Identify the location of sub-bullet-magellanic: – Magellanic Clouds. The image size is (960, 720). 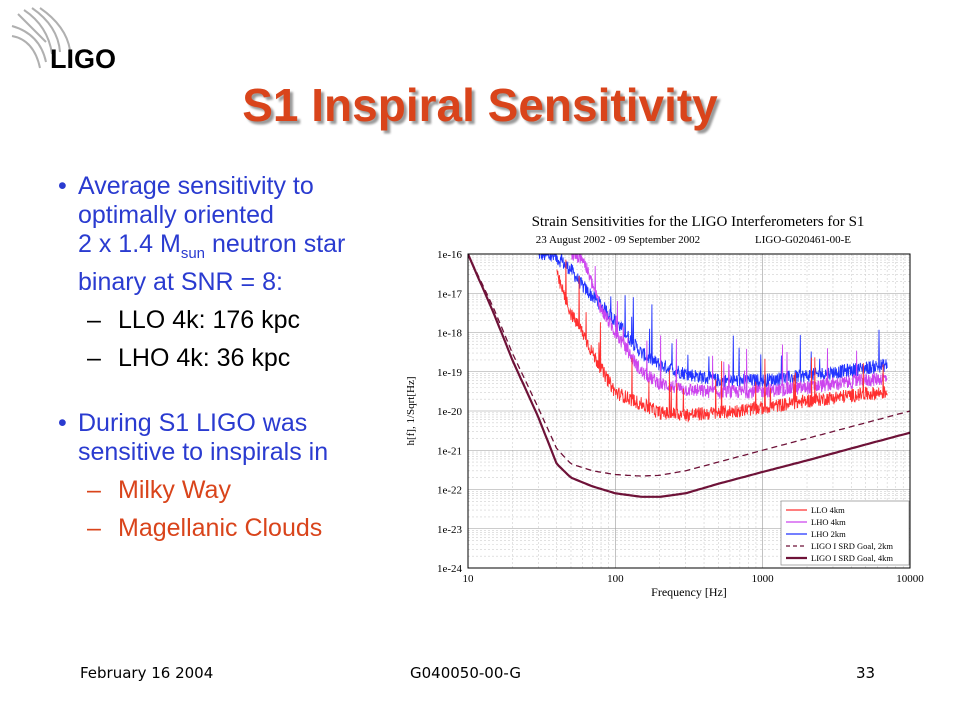
(250, 528).